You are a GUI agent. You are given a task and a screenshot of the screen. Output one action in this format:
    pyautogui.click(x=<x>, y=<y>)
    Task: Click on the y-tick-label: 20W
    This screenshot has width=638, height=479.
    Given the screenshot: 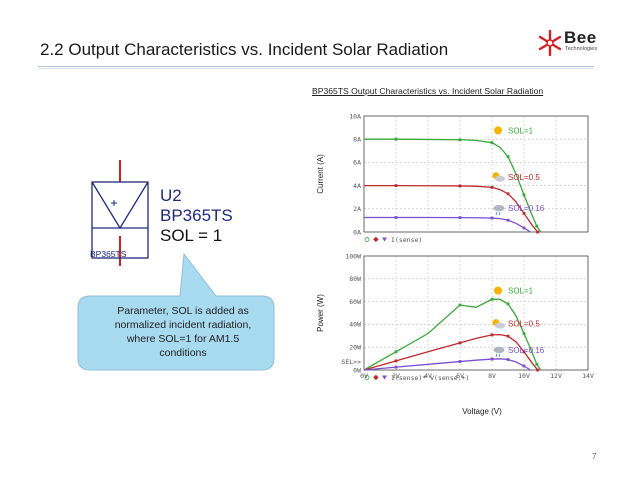 What is the action you would take?
    pyautogui.click(x=355, y=348)
    